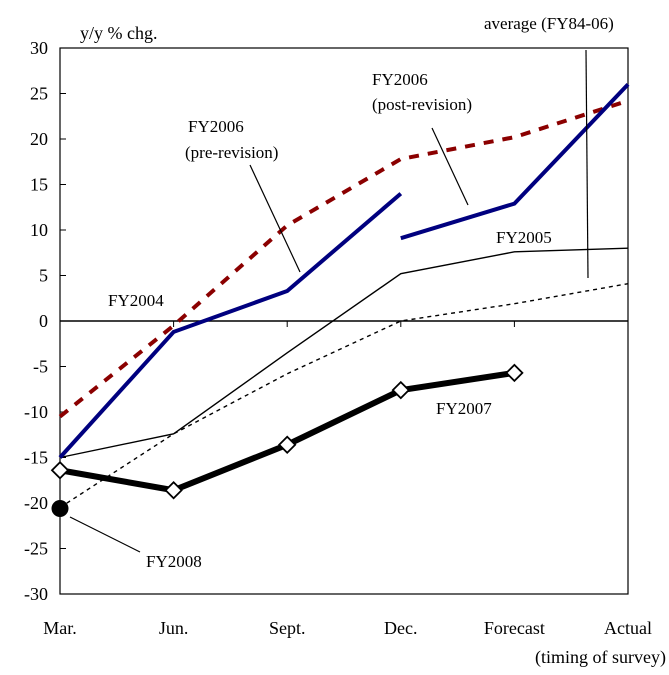 This screenshot has width=669, height=675. Describe the element at coordinates (464, 408) in the screenshot. I see `fy2007-label: FY2007` at that location.